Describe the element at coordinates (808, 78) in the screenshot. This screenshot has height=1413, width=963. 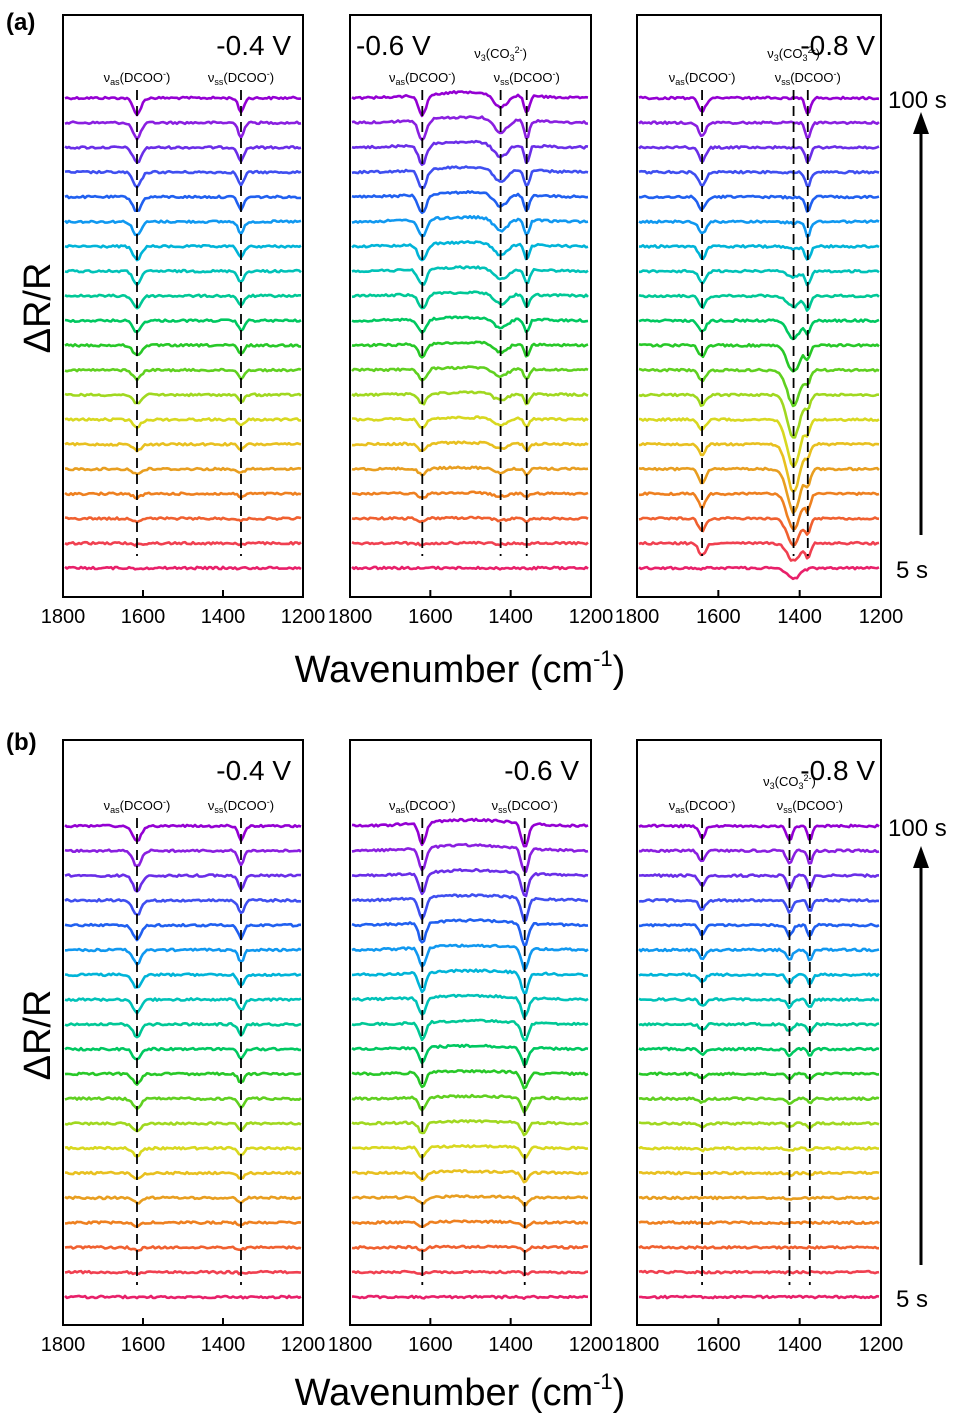
I see `panel-2-band-label-2: νss(DCOO-)` at that location.